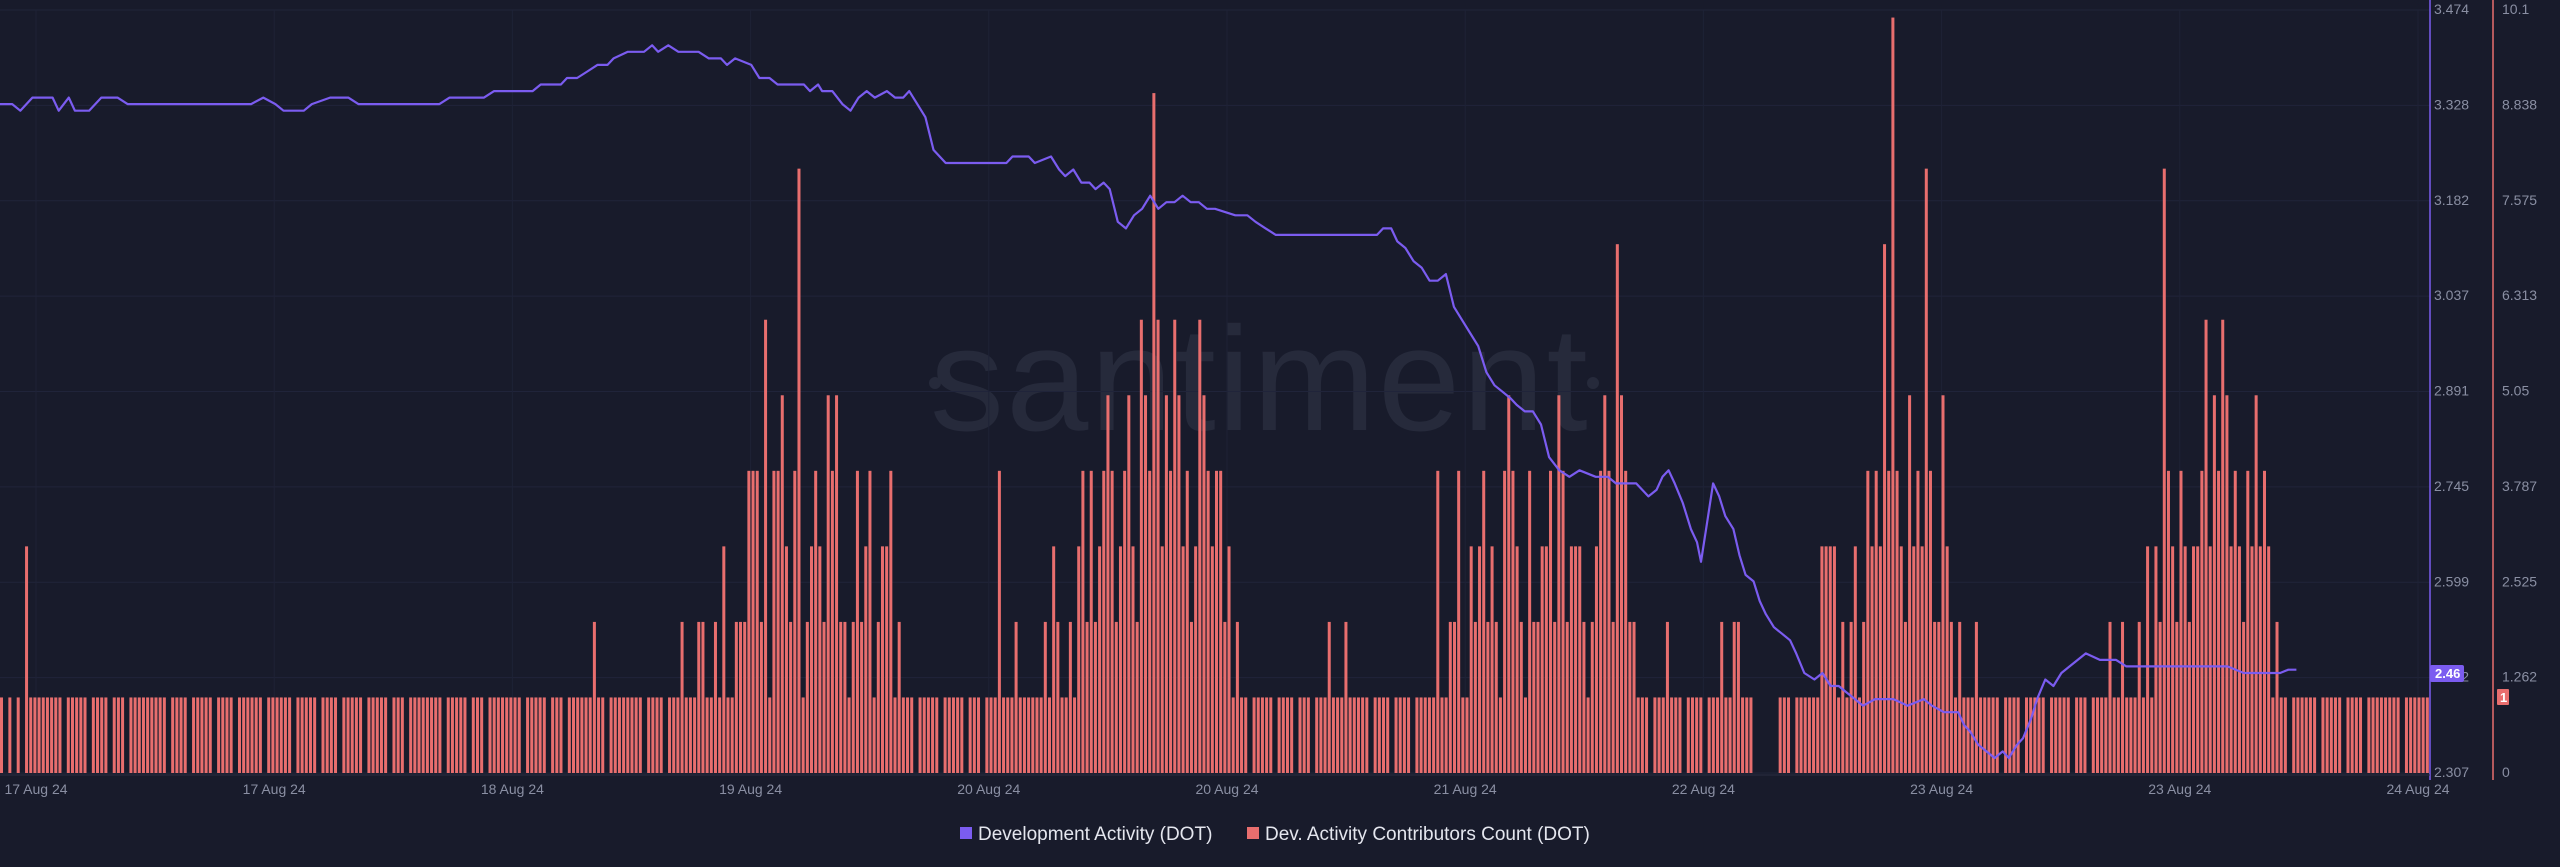  I want to click on x-tick-label: 24 Aug 24, so click(2417, 789).